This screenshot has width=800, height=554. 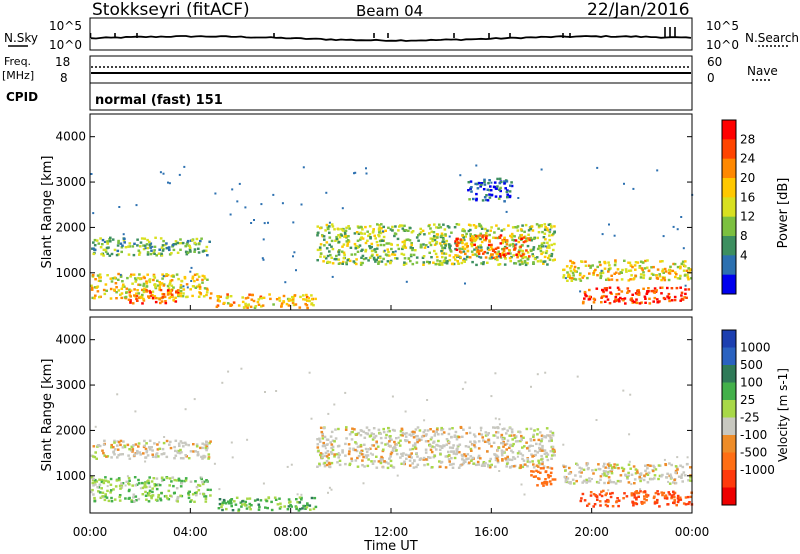 I want to click on x-tick-label: 20:00, so click(x=591, y=532).